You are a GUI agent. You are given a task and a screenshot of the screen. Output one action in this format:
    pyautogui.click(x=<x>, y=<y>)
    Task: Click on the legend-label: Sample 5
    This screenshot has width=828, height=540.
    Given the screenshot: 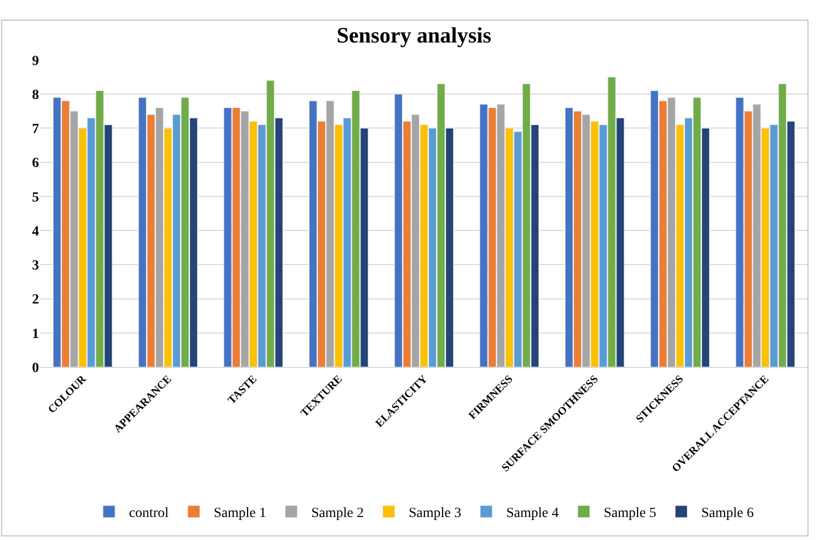 What is the action you would take?
    pyautogui.click(x=630, y=513)
    